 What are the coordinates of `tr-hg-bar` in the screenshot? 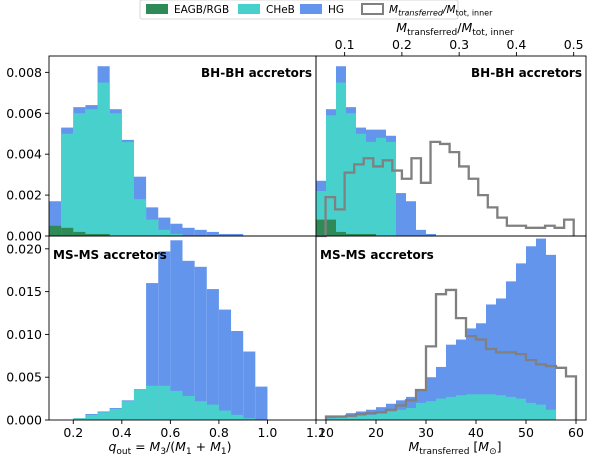 It's located at (431, 234).